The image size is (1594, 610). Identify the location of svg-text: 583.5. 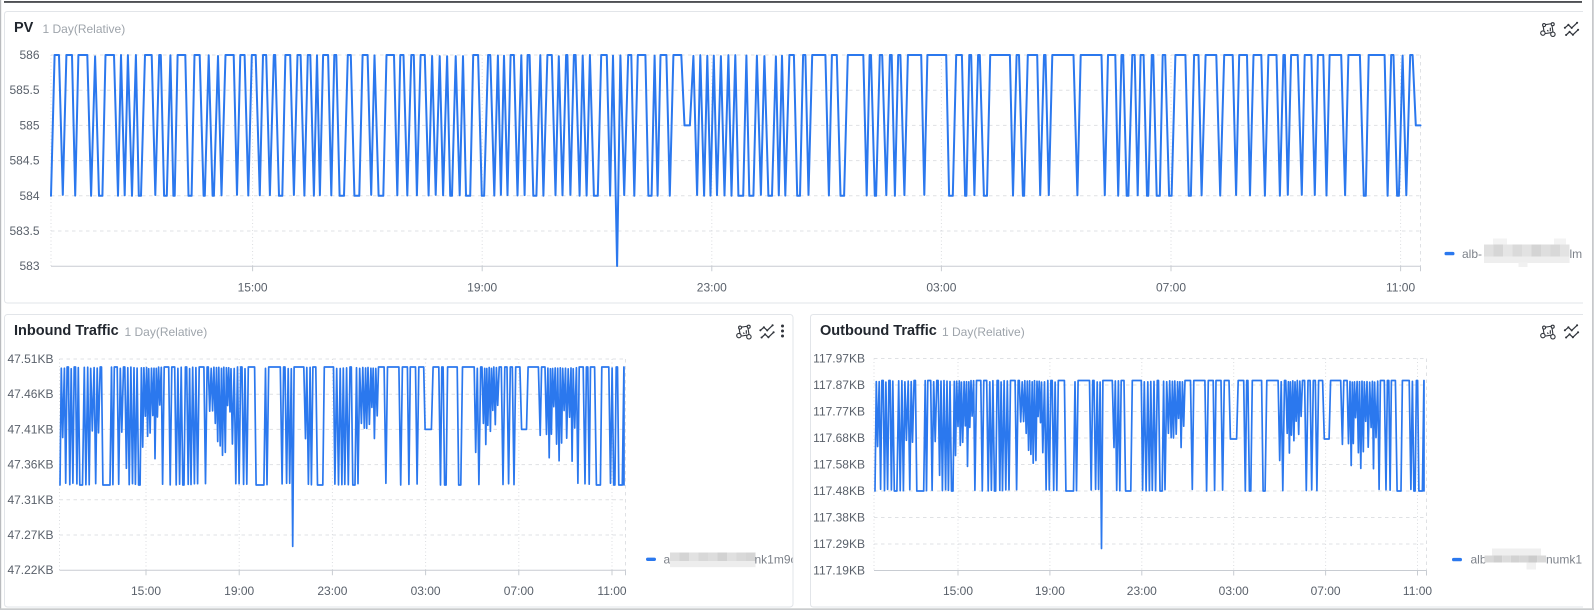
(24, 231).